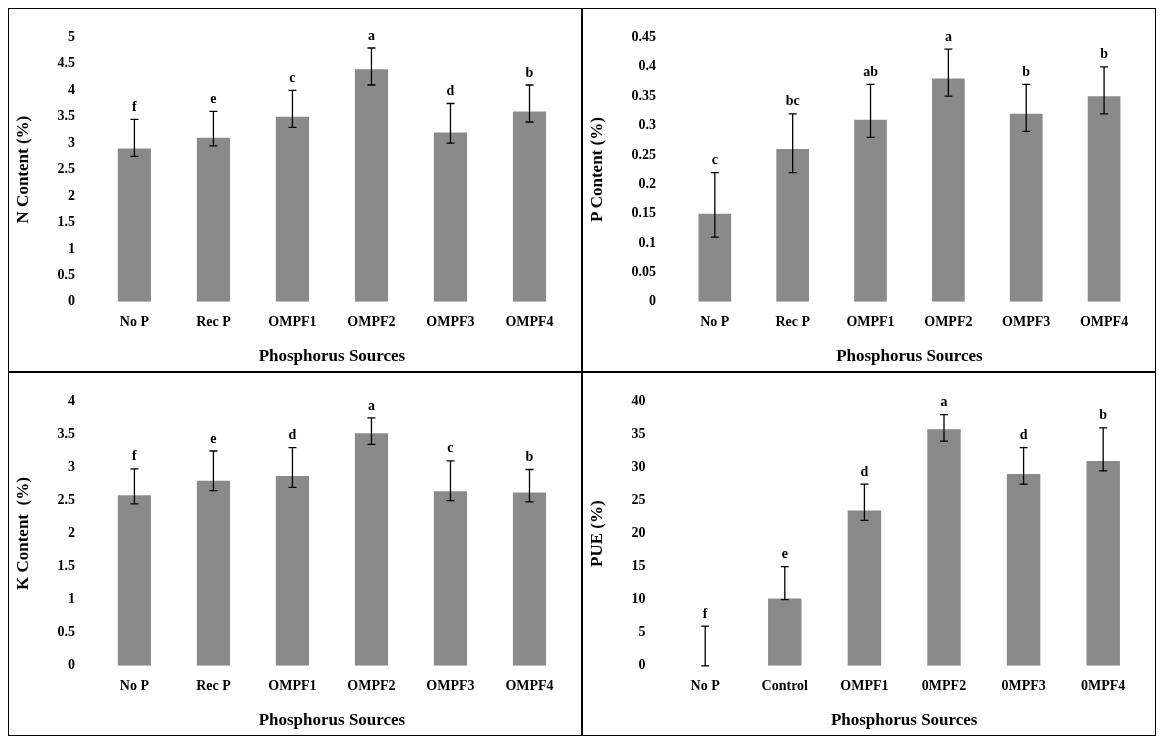  I want to click on y-tick-label: 4.5, so click(66, 63).